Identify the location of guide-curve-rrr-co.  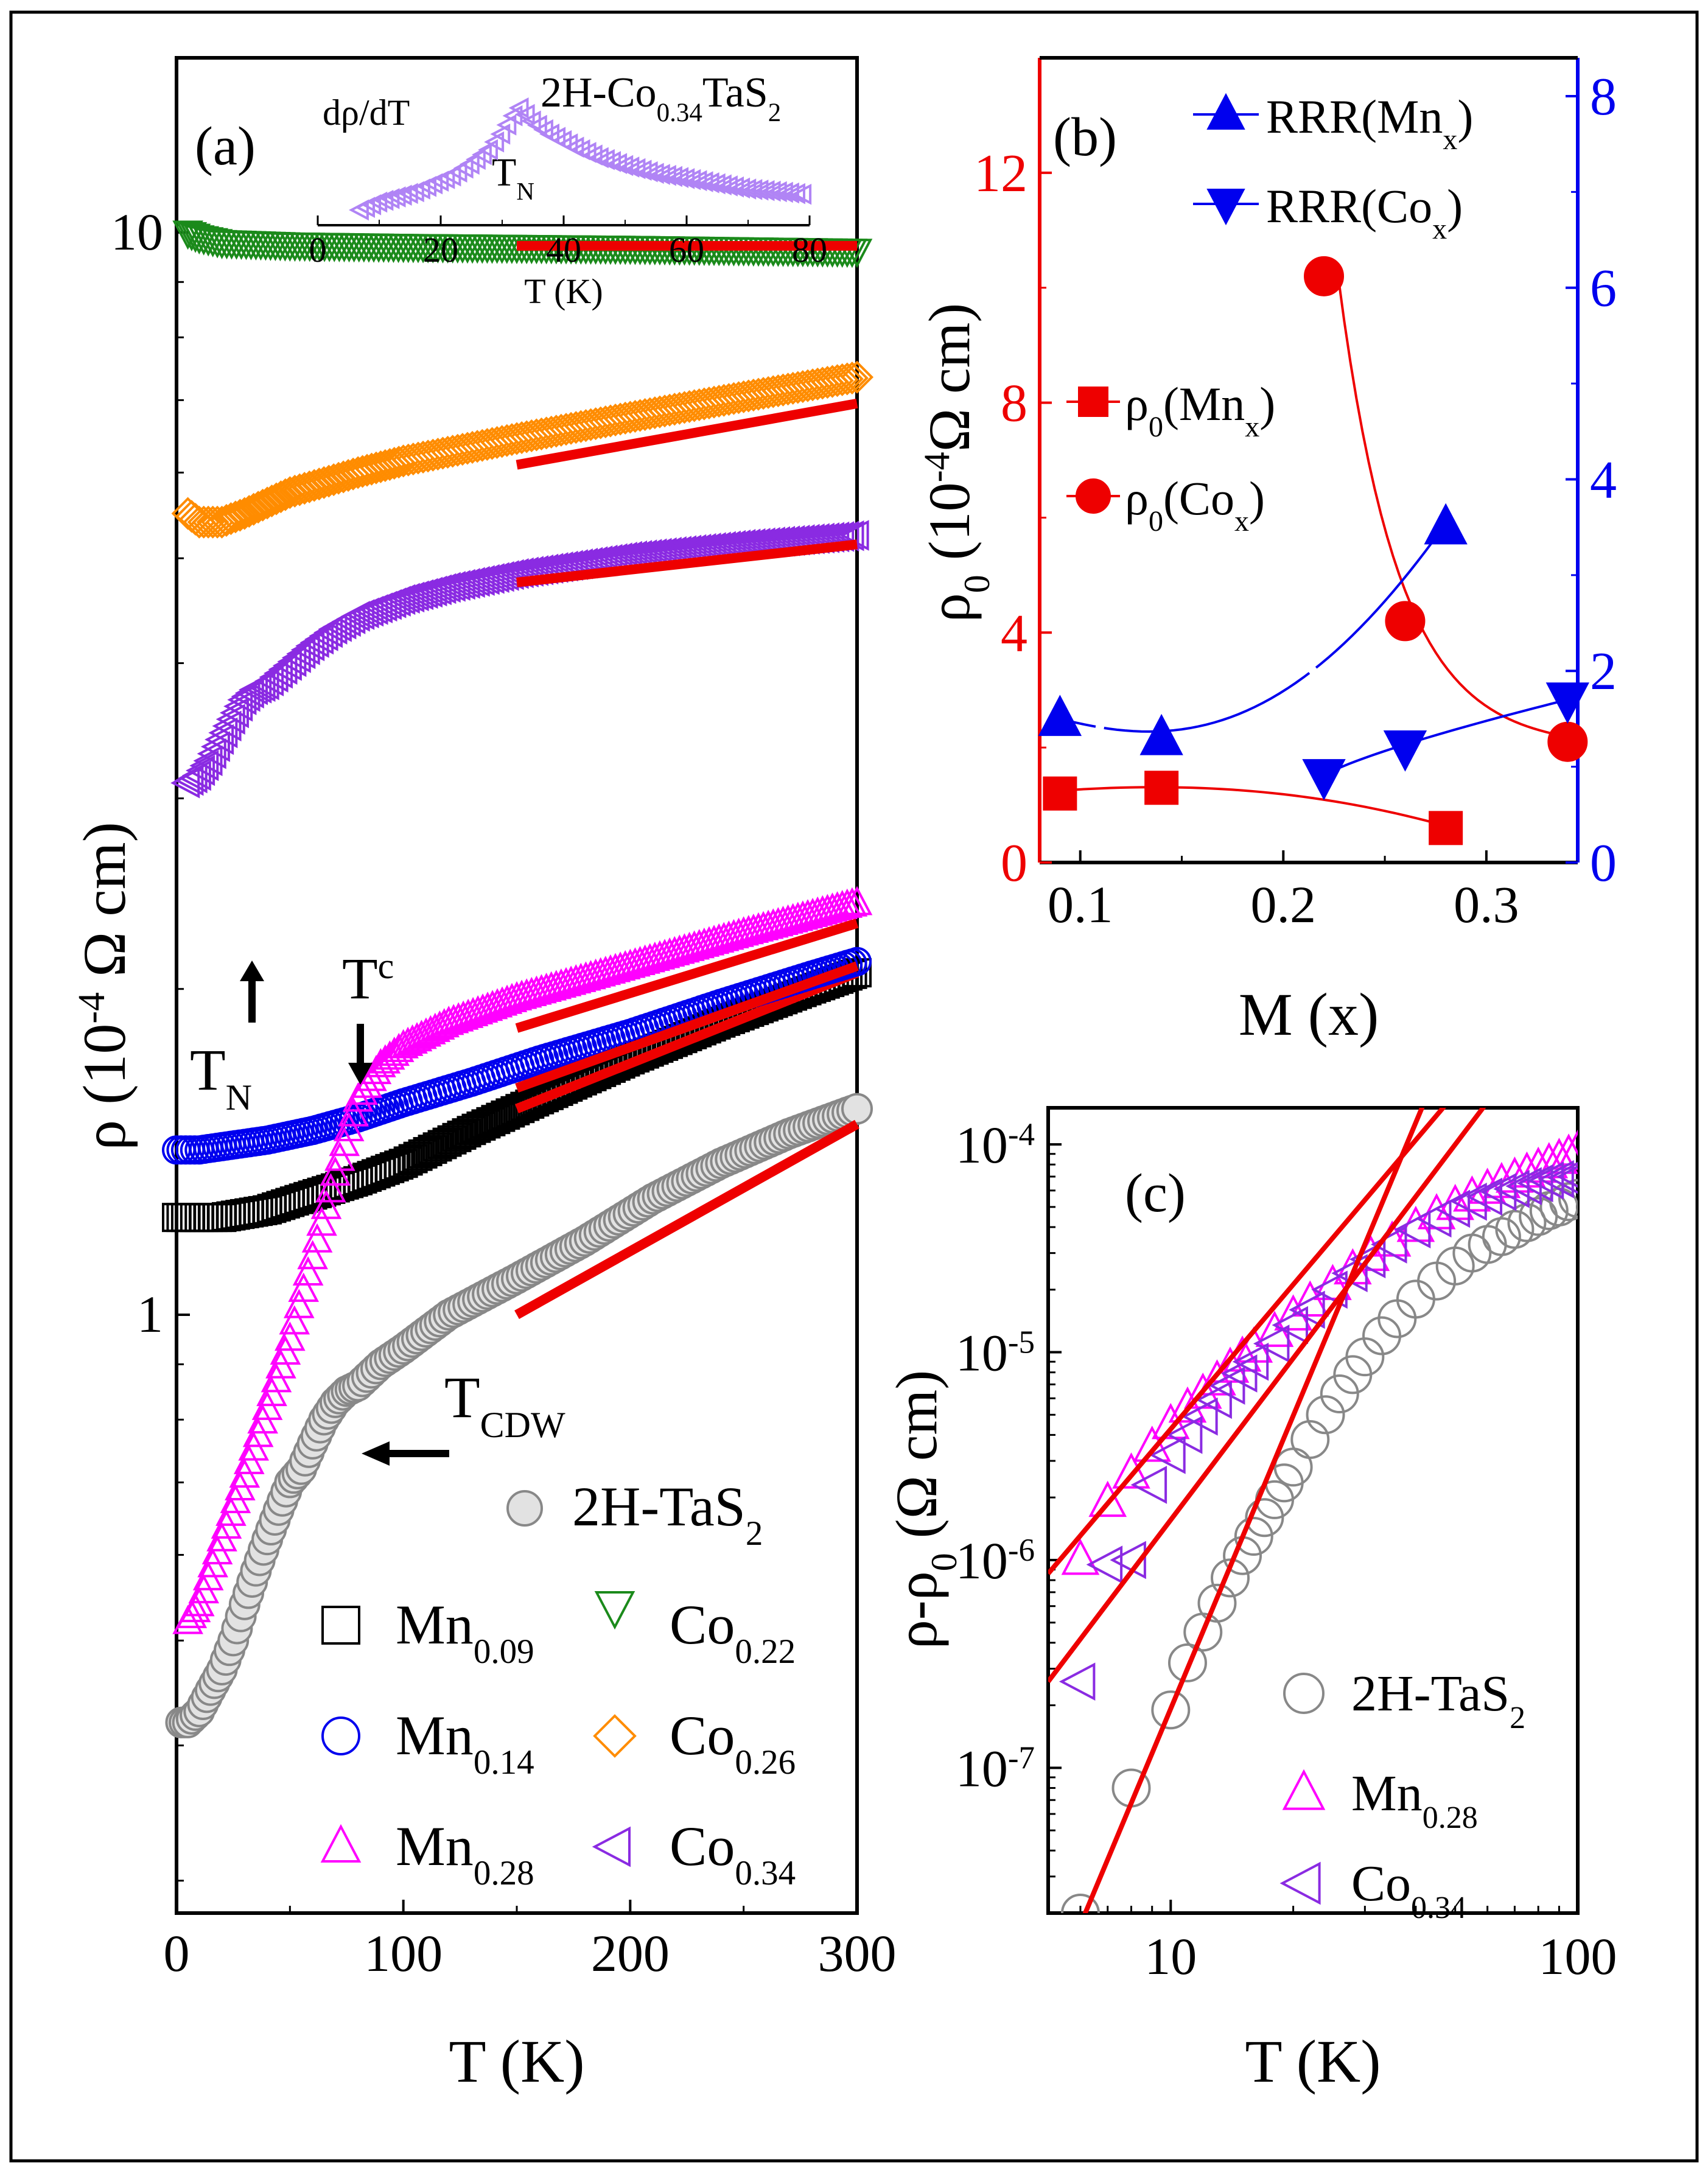
(1442, 739).